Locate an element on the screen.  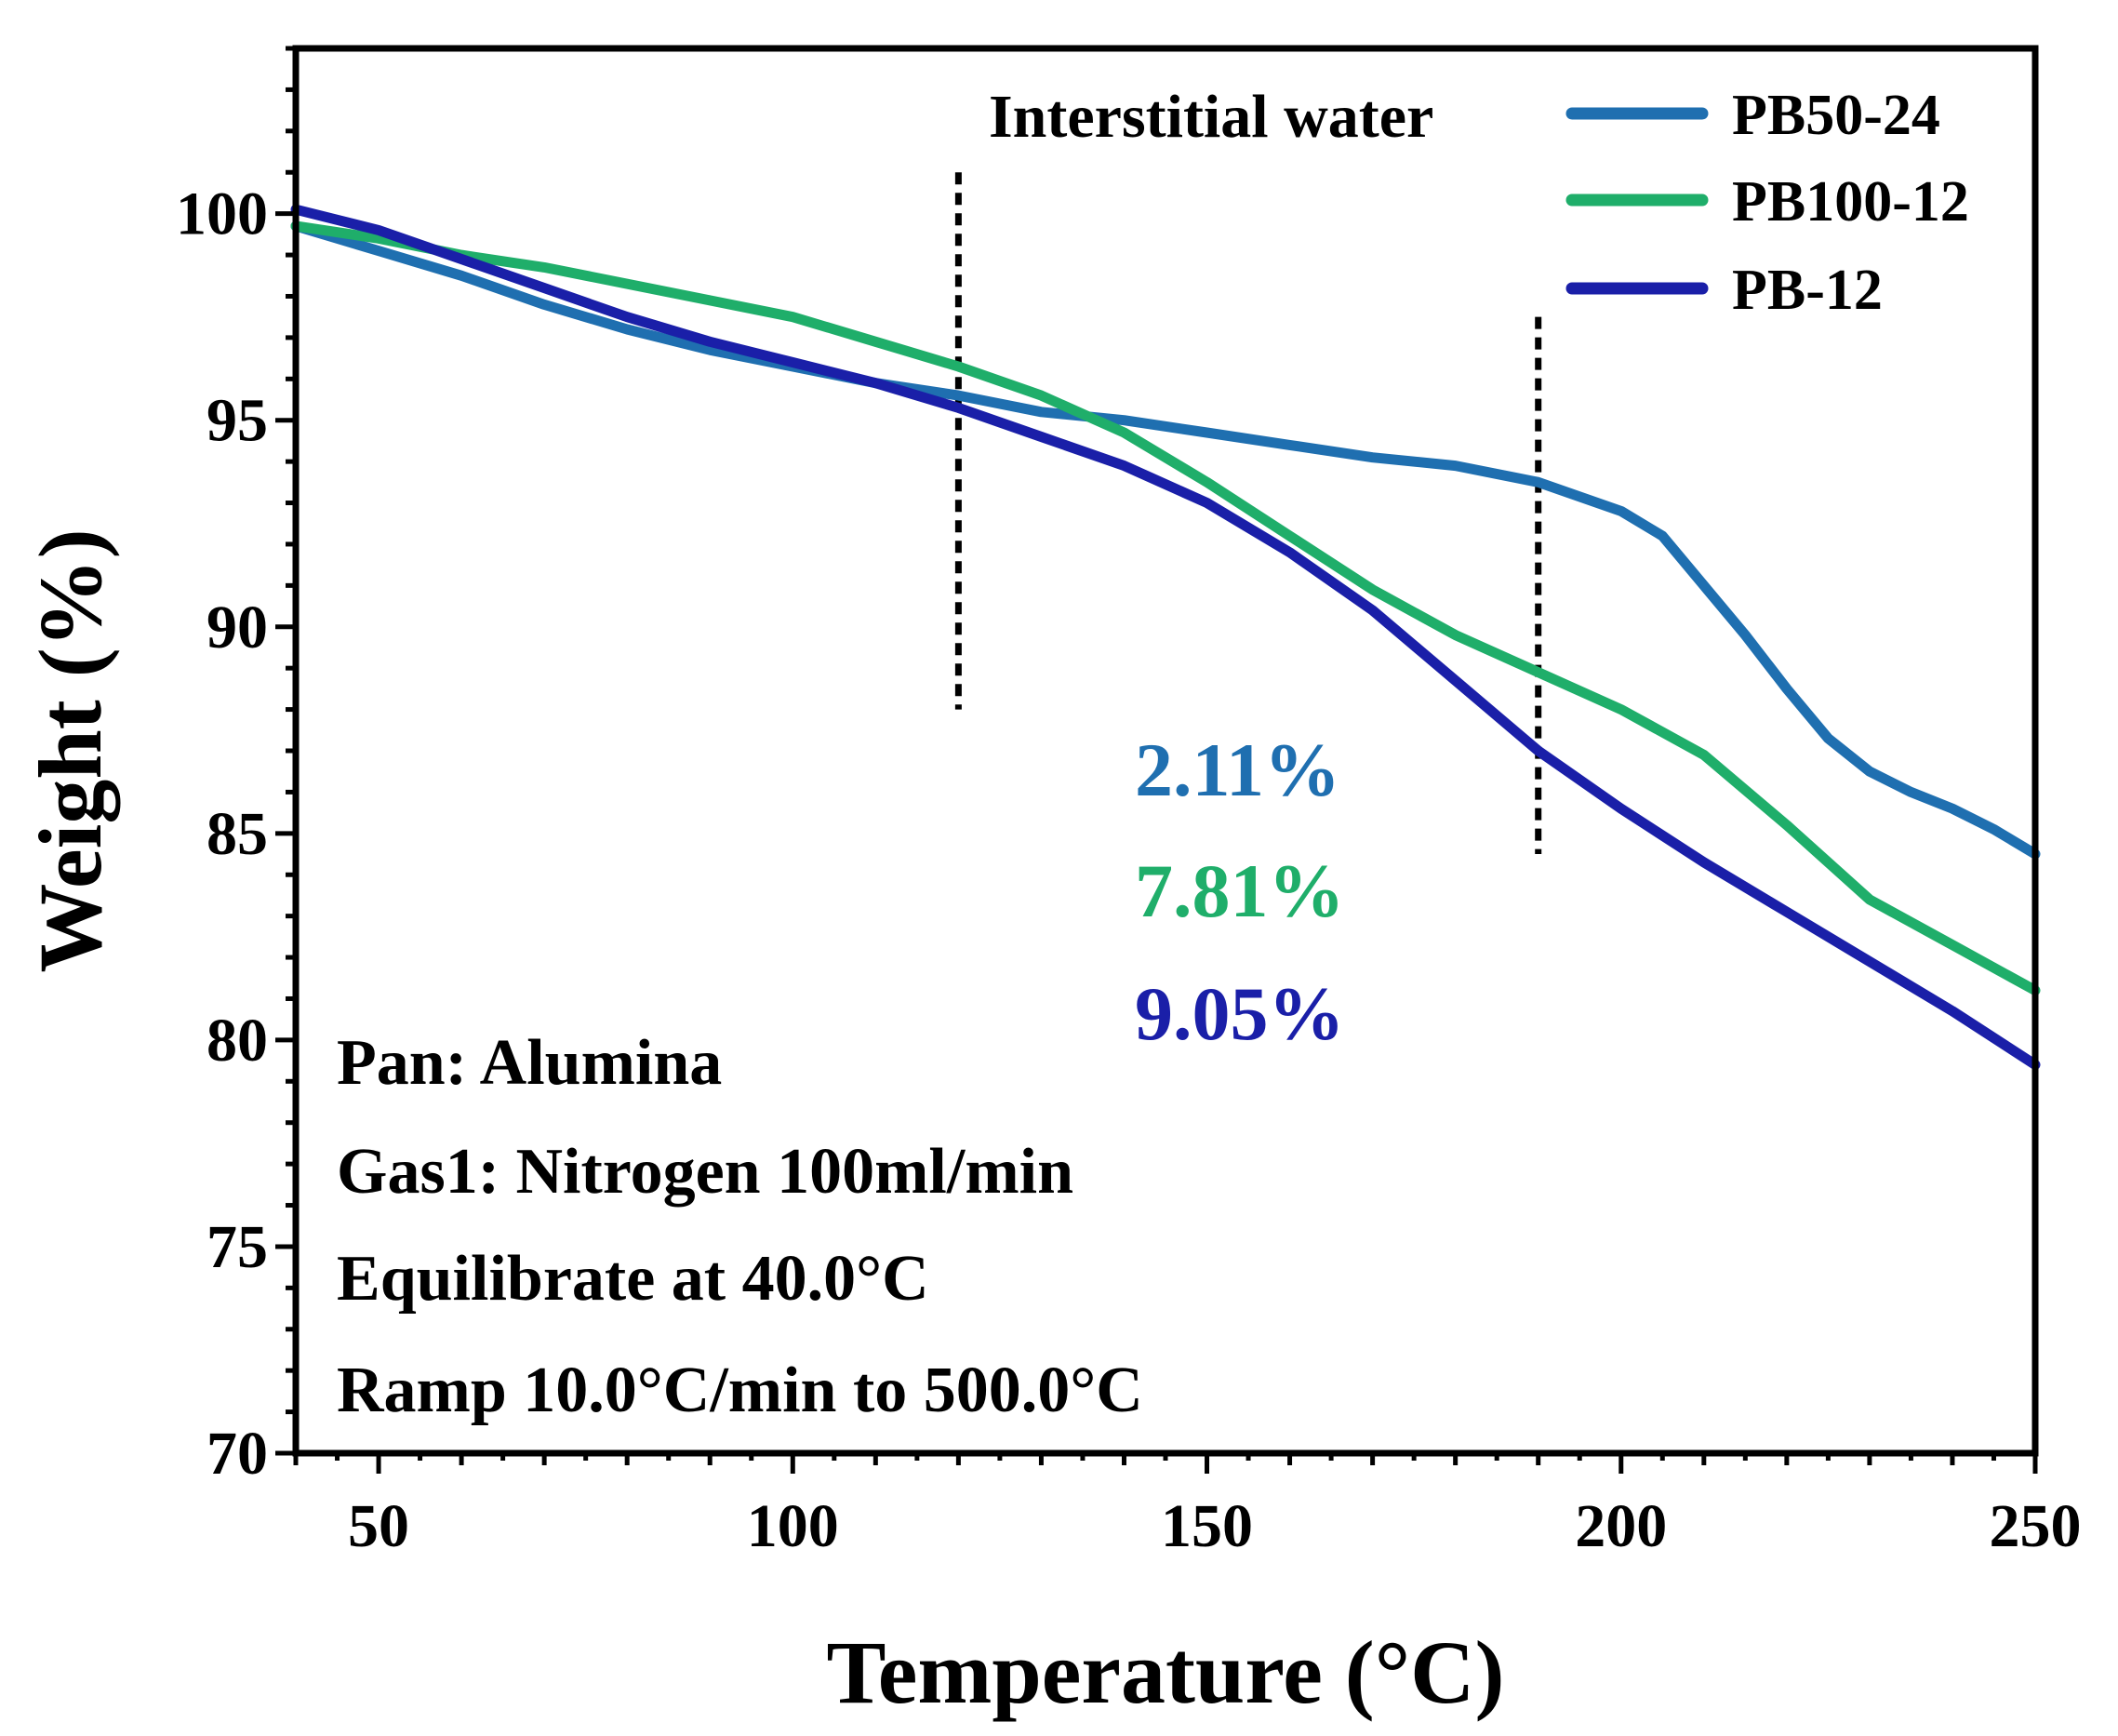
condition-ramp: Ramp 10.0°C/min to 500.0°C is located at coordinates (740, 1390).